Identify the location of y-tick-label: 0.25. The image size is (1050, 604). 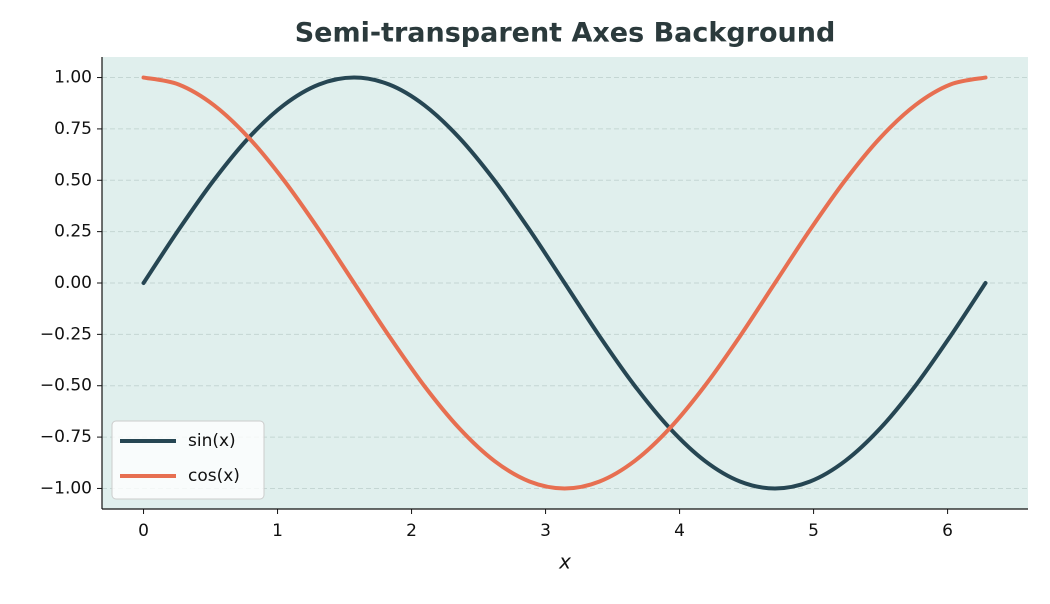
(73, 232).